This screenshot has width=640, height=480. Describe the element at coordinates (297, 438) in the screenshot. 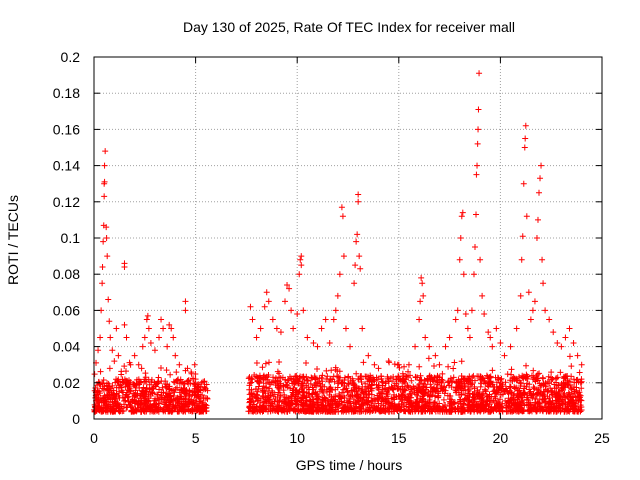

I see `x-tick-label: 10` at that location.